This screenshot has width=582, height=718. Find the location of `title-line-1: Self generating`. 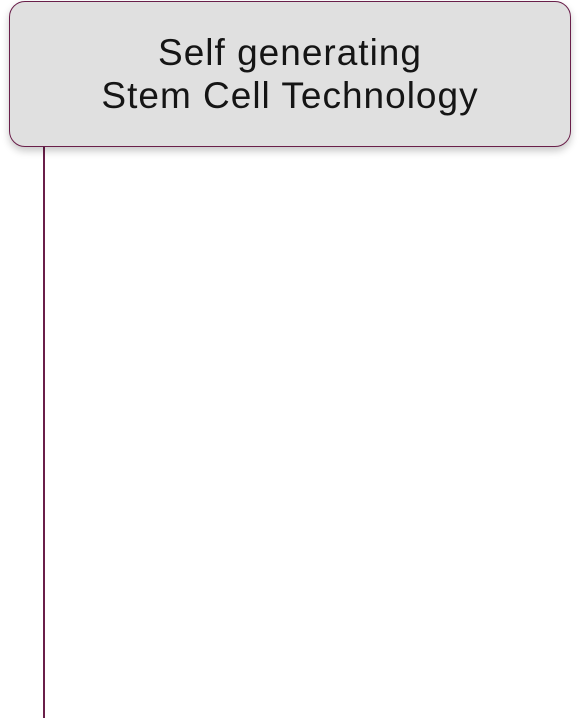

title-line-1: Self generating is located at coordinates (290, 52).